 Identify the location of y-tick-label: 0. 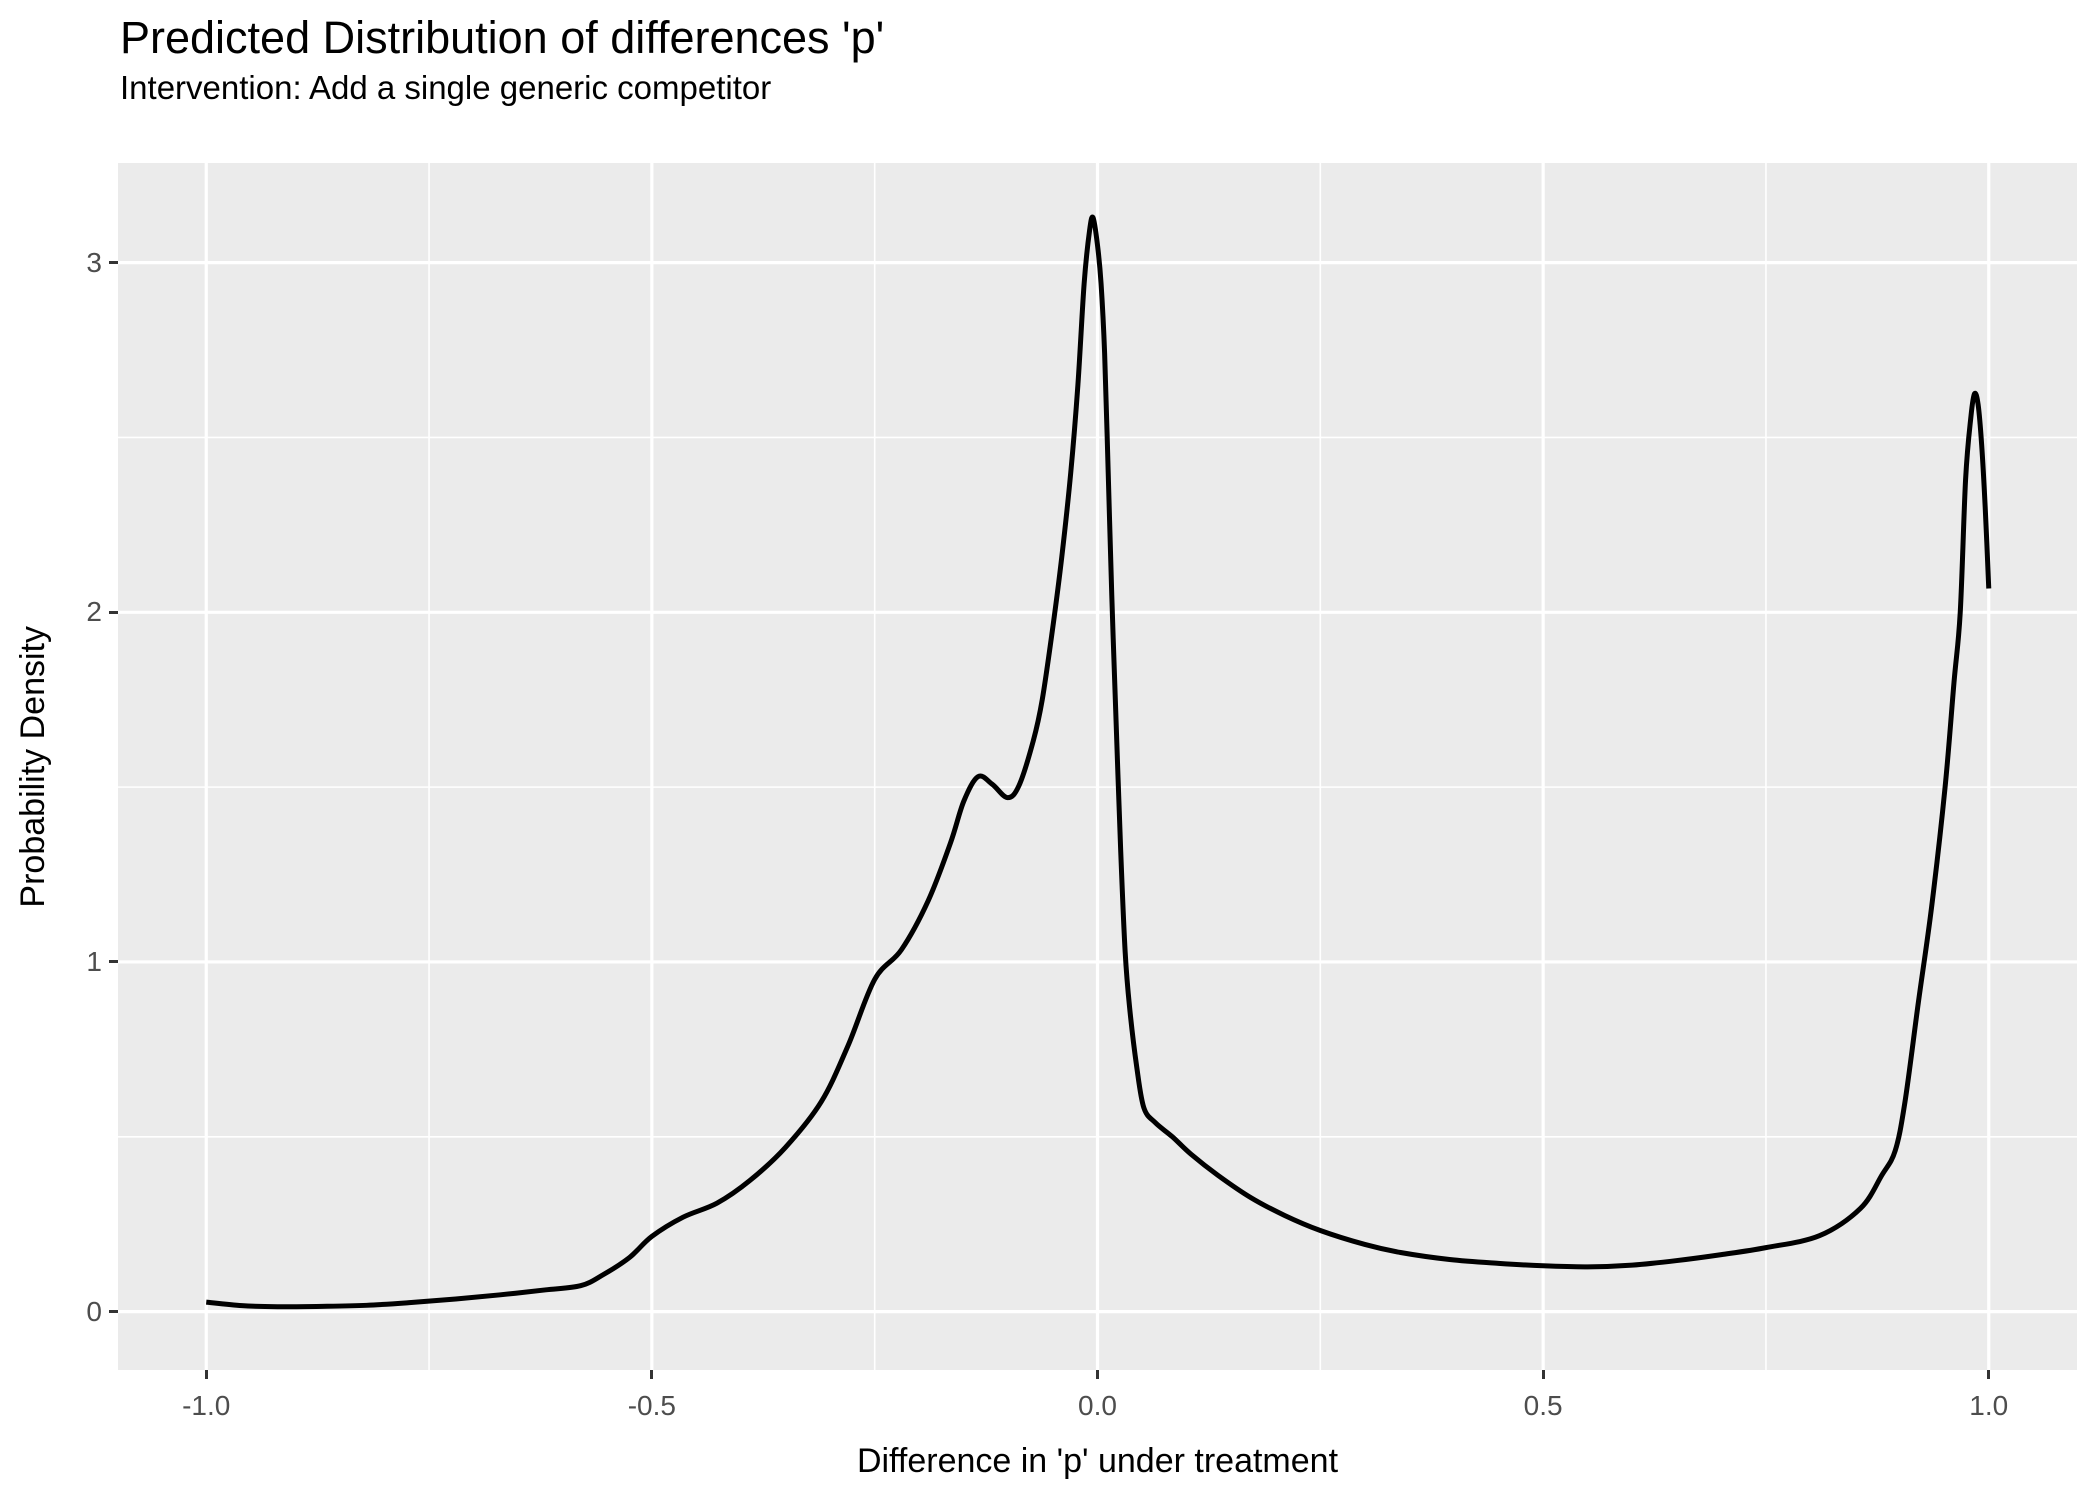
(94, 1311).